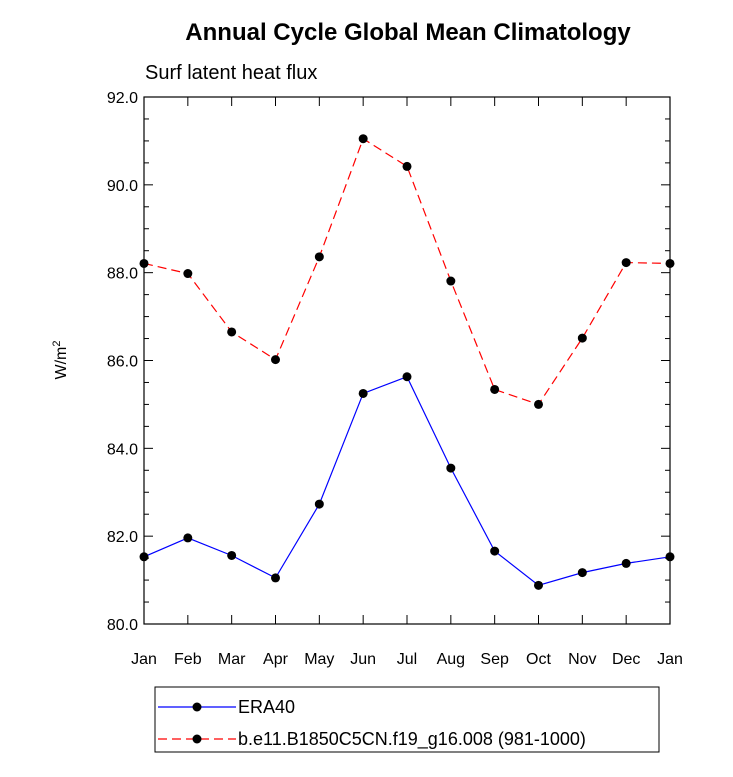 This screenshot has height=777, width=733. I want to click on x-tick-label: Sep, so click(494, 659).